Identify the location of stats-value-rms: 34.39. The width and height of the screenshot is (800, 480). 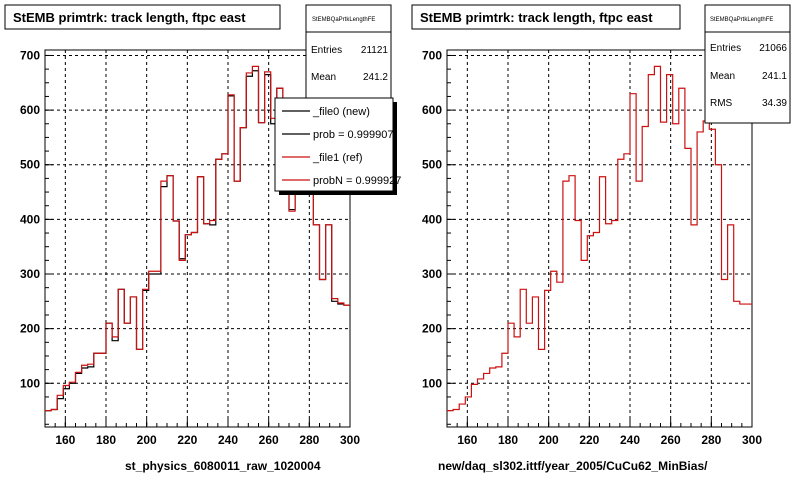
(774, 103).